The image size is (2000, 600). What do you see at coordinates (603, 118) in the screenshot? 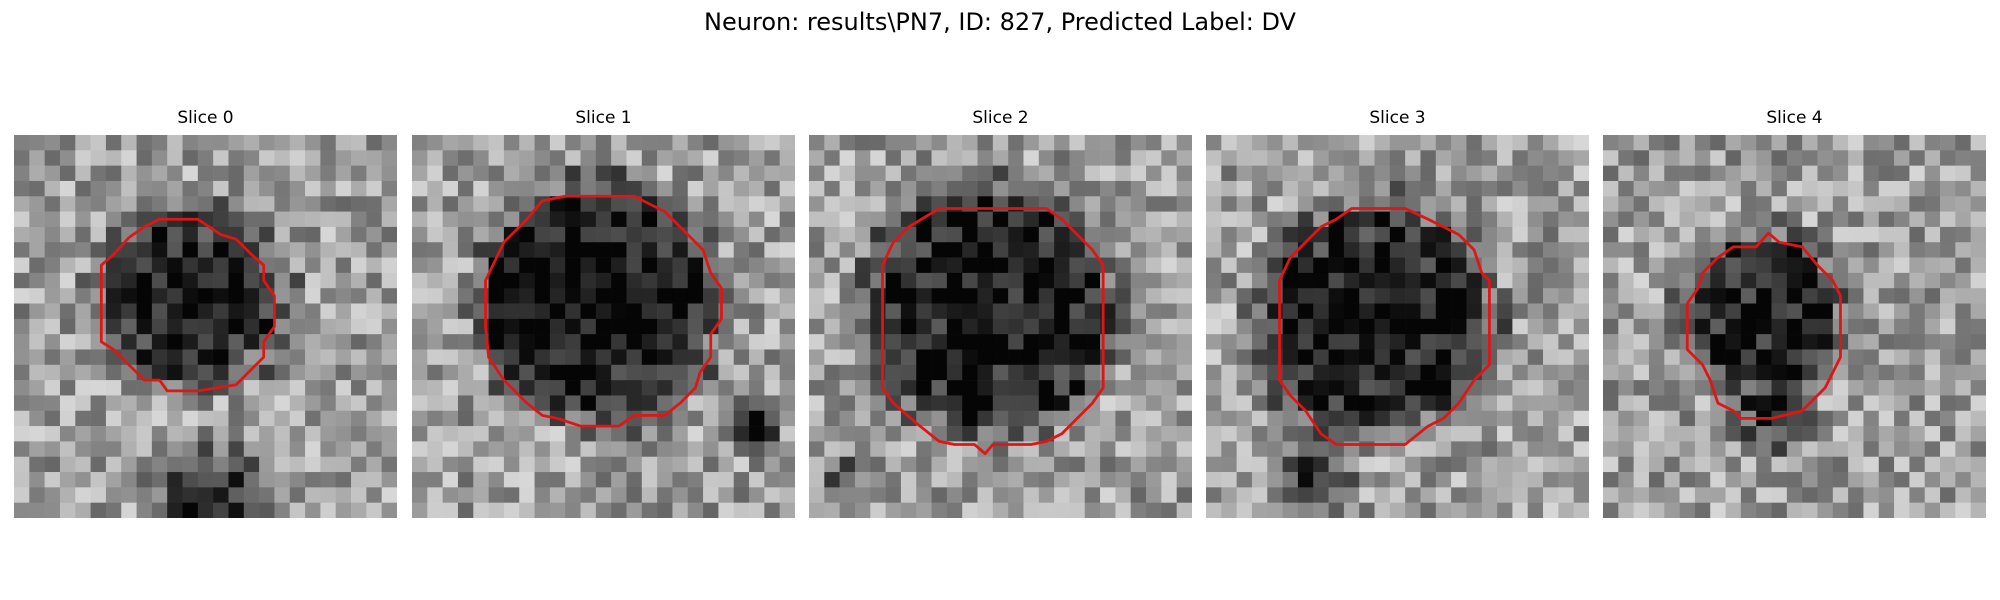
I see `slice-1-title: Slice 1` at bounding box center [603, 118].